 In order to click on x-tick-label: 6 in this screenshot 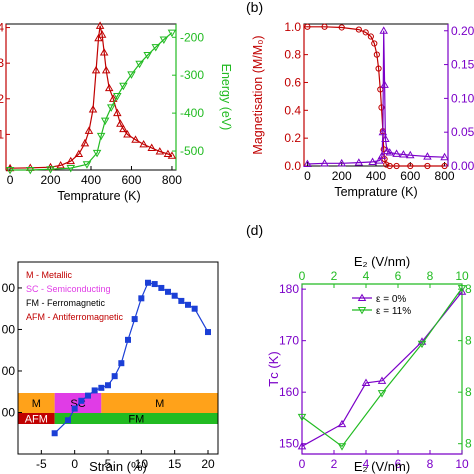, I will do `click(398, 464)`.